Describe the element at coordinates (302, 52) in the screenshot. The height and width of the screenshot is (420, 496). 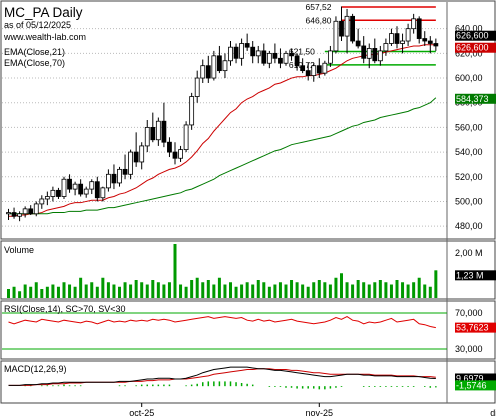
I see `support-level-label: 621,50` at that location.